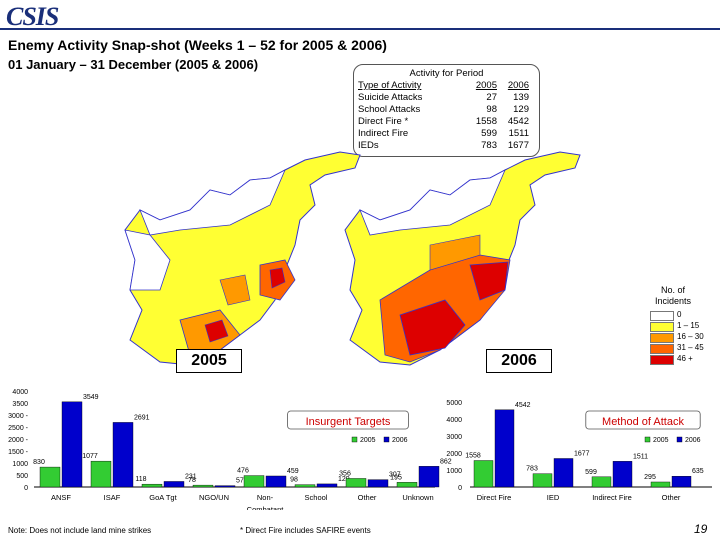 This screenshot has height=540, width=720. Describe the element at coordinates (650, 477) in the screenshot. I see `bar-value-label: 295` at that location.